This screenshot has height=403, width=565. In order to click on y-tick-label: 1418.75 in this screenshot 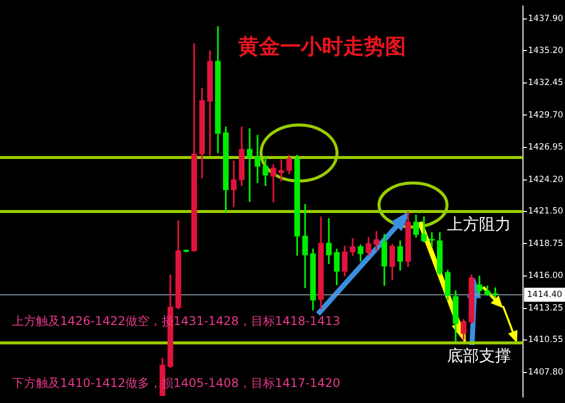, I will do `click(546, 243)`.